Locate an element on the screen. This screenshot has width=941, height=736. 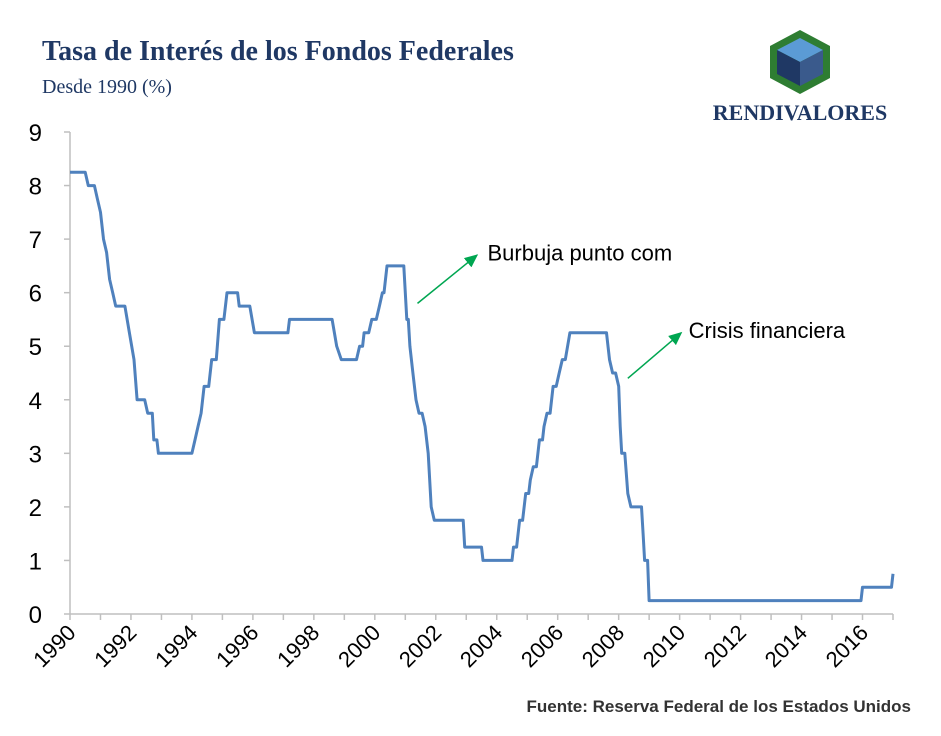
x-tick-label: 2010 is located at coordinates (664, 646).